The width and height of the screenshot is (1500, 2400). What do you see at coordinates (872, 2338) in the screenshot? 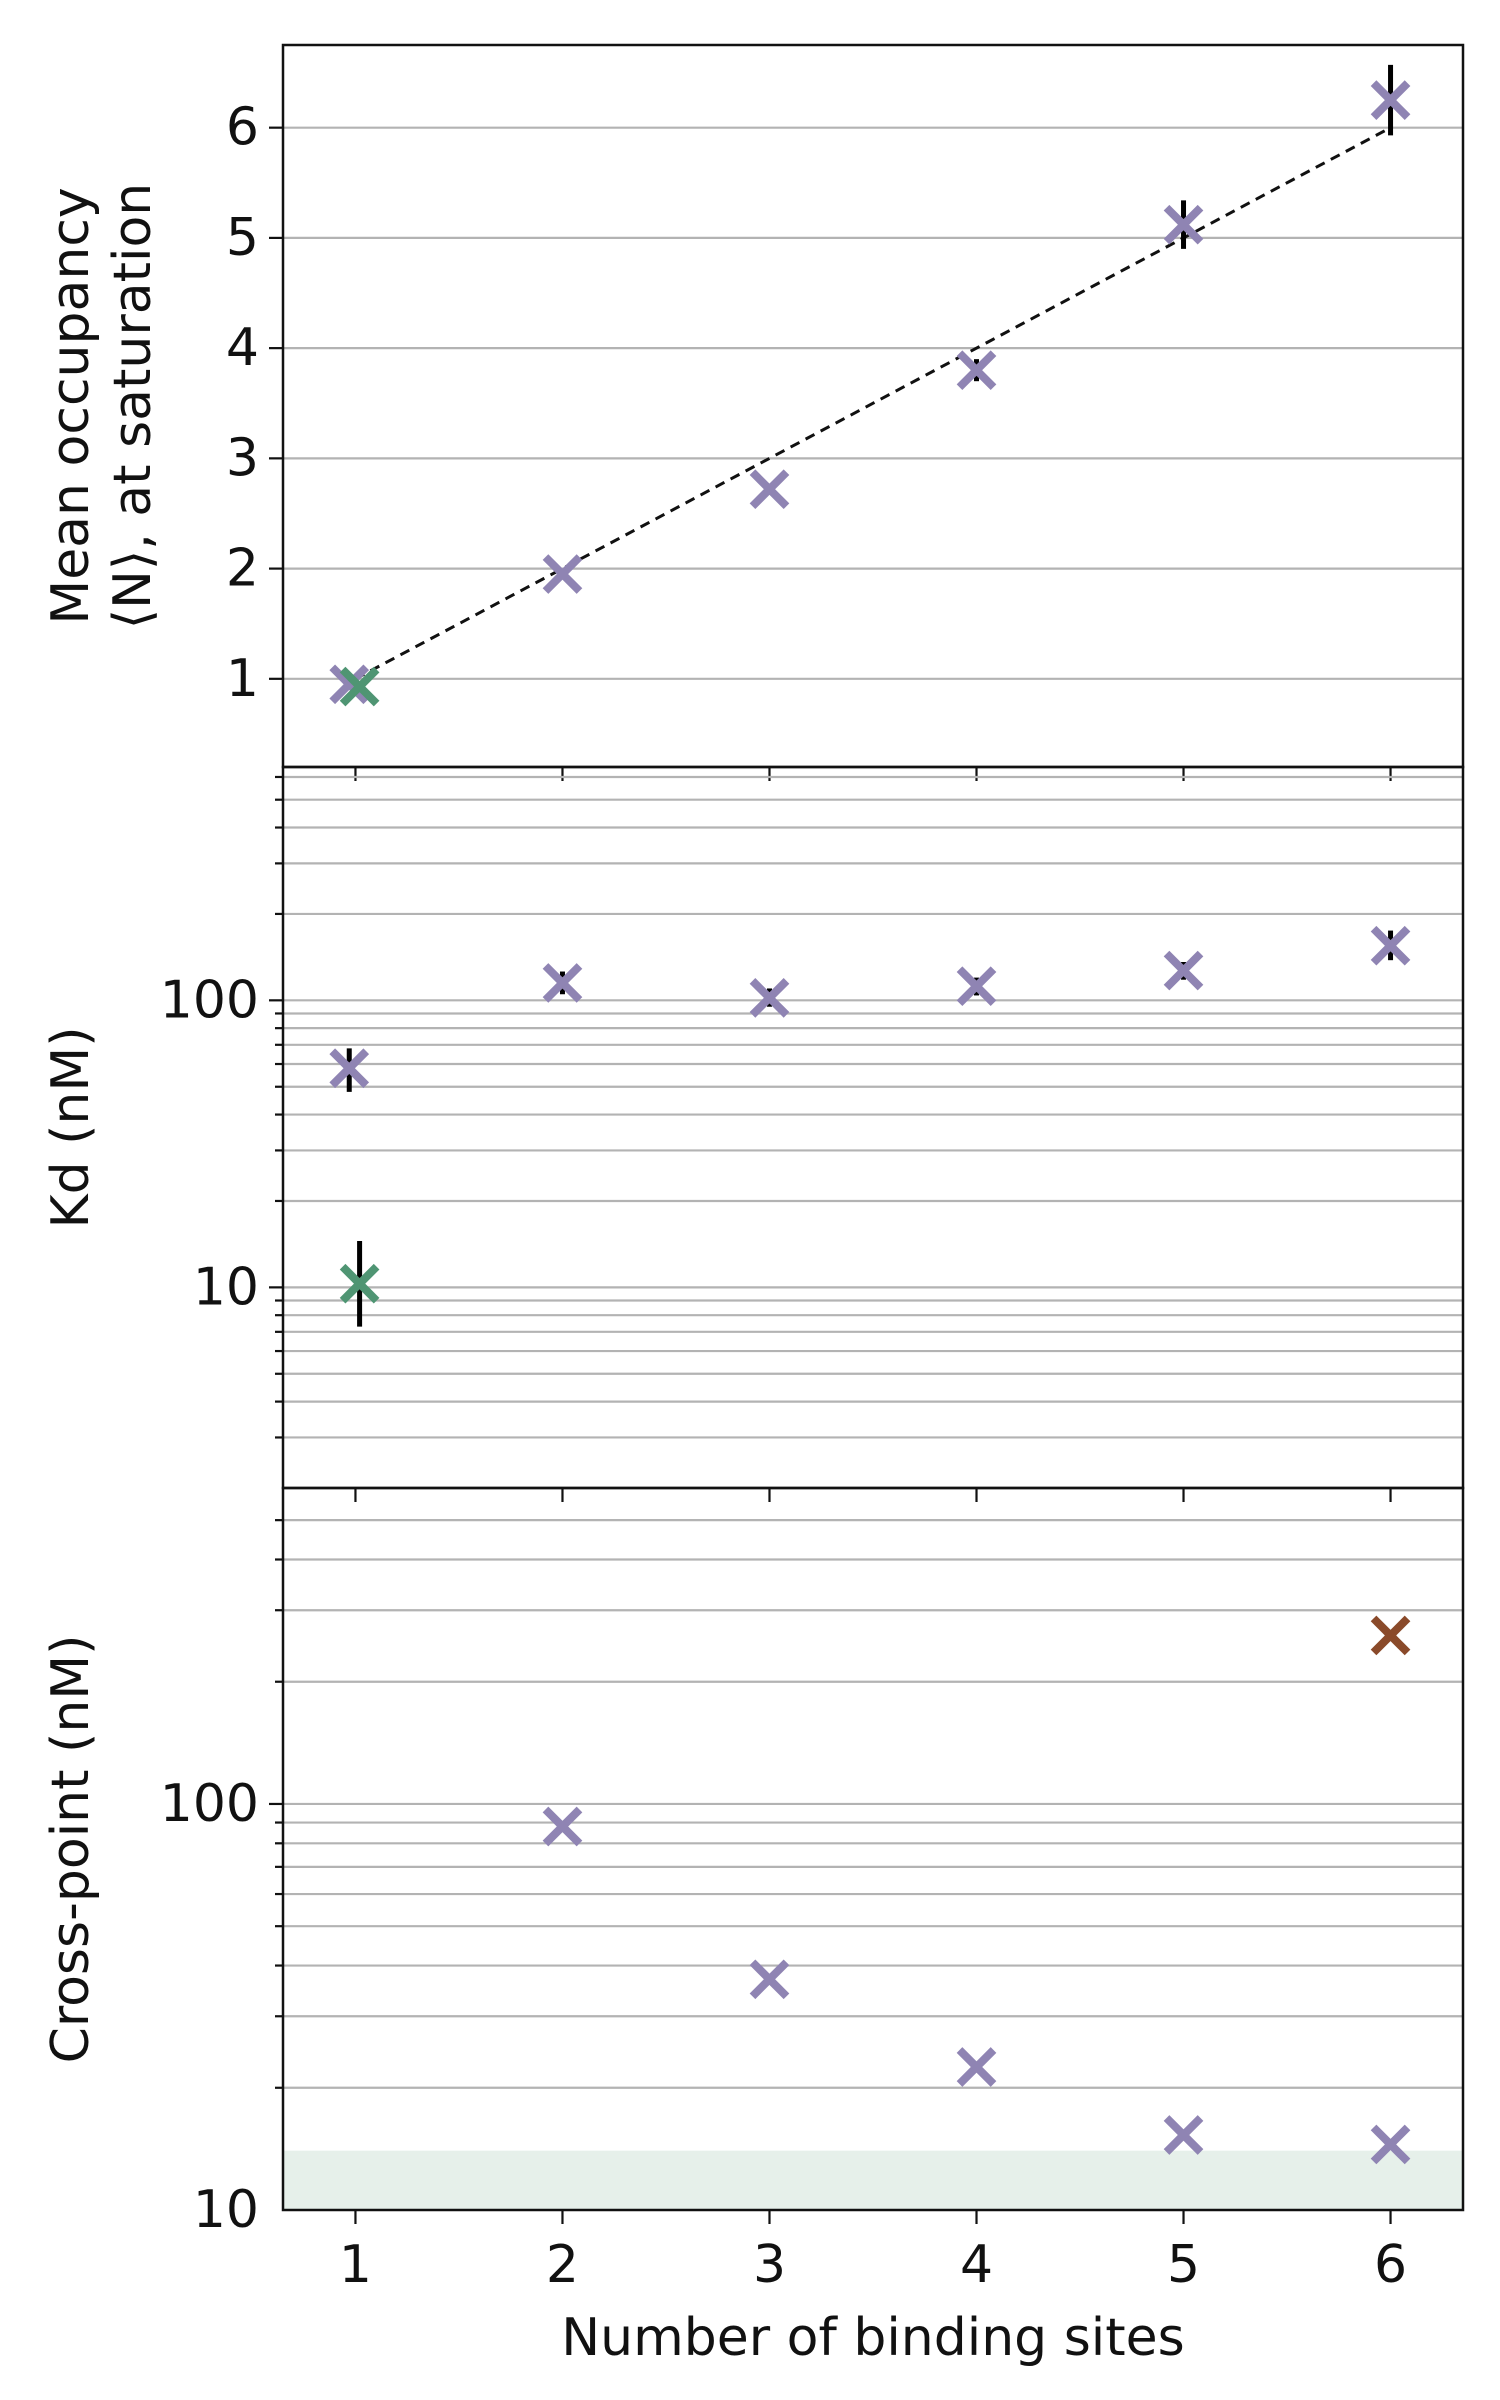
I see `x-axis-label: Number of binding sites` at bounding box center [872, 2338].